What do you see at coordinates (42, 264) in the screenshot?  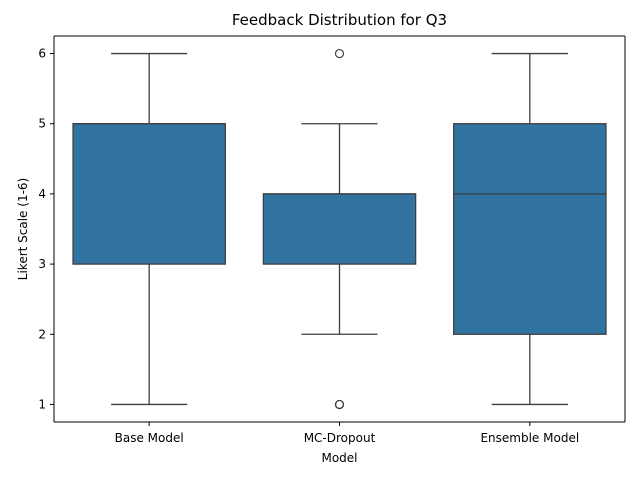 I see `y-tick-label: 3` at bounding box center [42, 264].